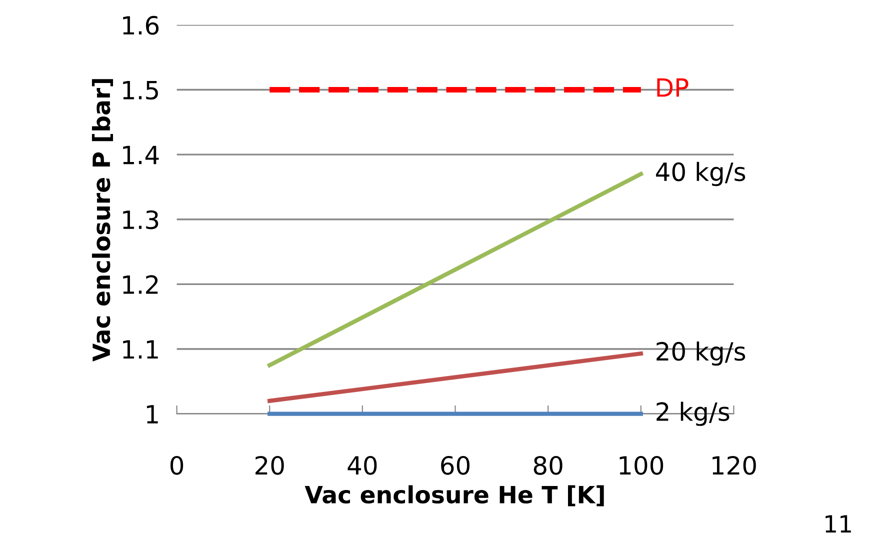 The image size is (884, 554). What do you see at coordinates (140, 220) in the screenshot?
I see `y-tick-label: 1.3` at bounding box center [140, 220].